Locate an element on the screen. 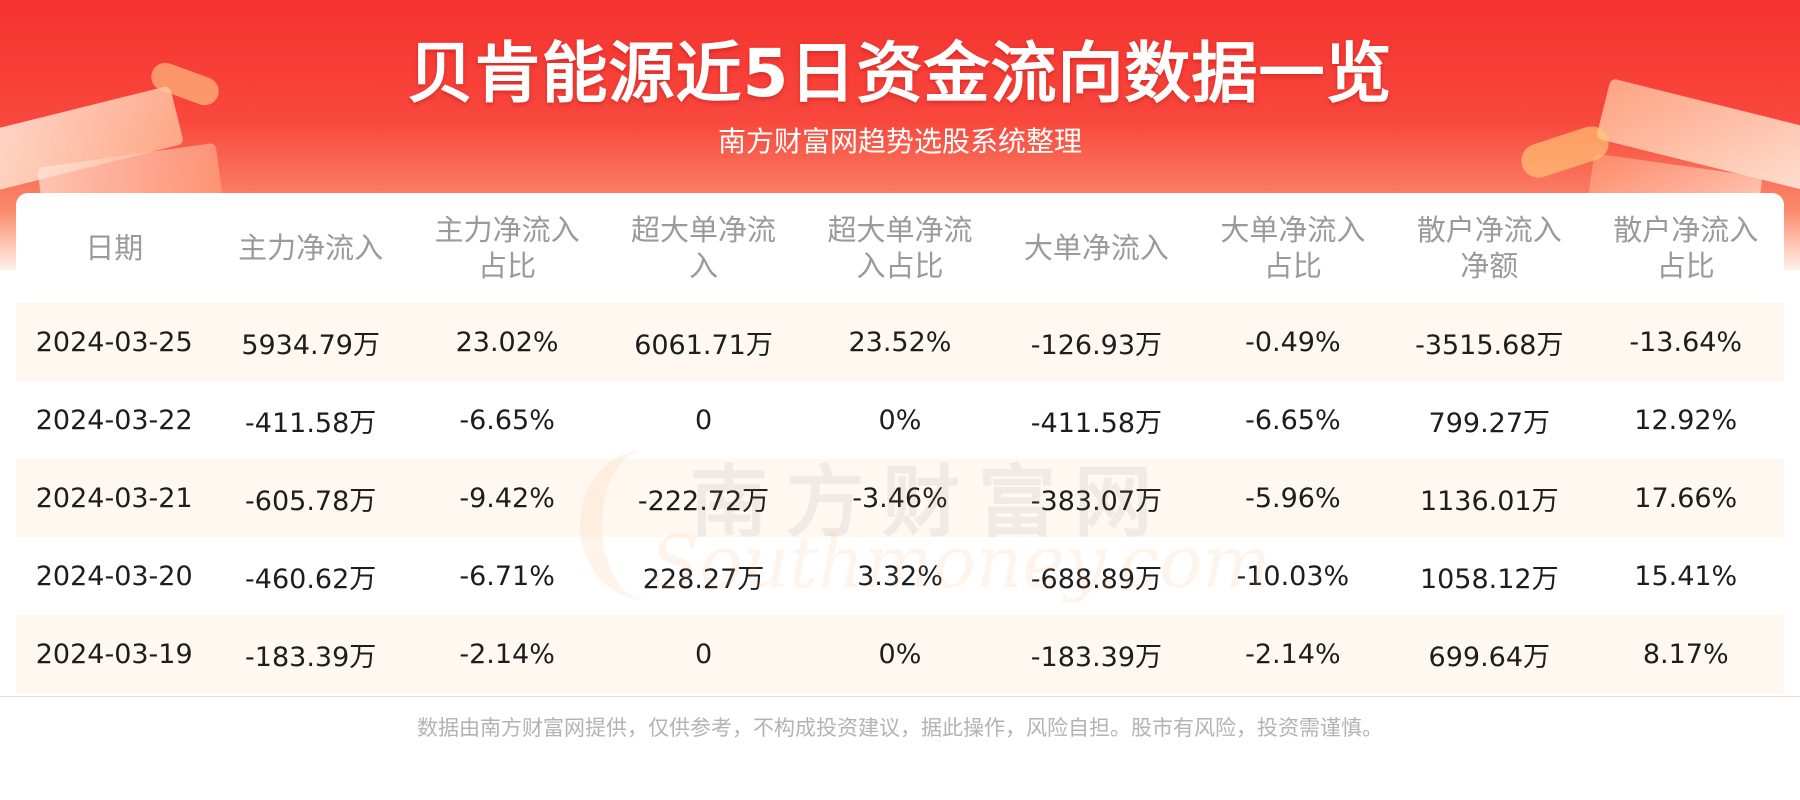  column-header: 散户净流入 占比 is located at coordinates (1686, 248).